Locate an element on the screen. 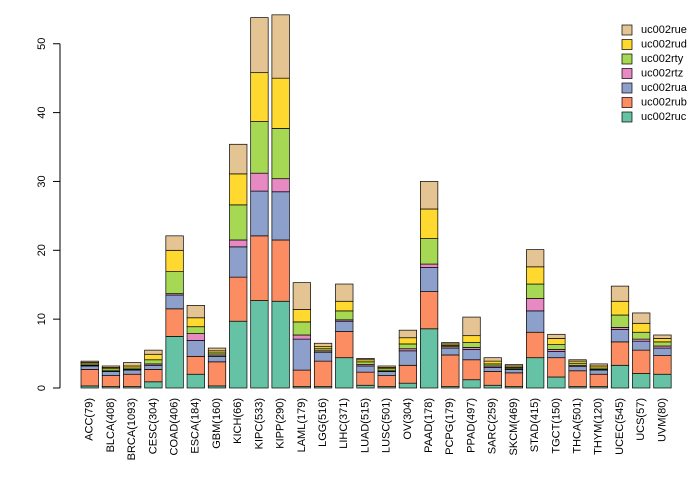 Image resolution: width=700 pixels, height=480 pixels. legend-label: uc002rua is located at coordinates (664, 88).